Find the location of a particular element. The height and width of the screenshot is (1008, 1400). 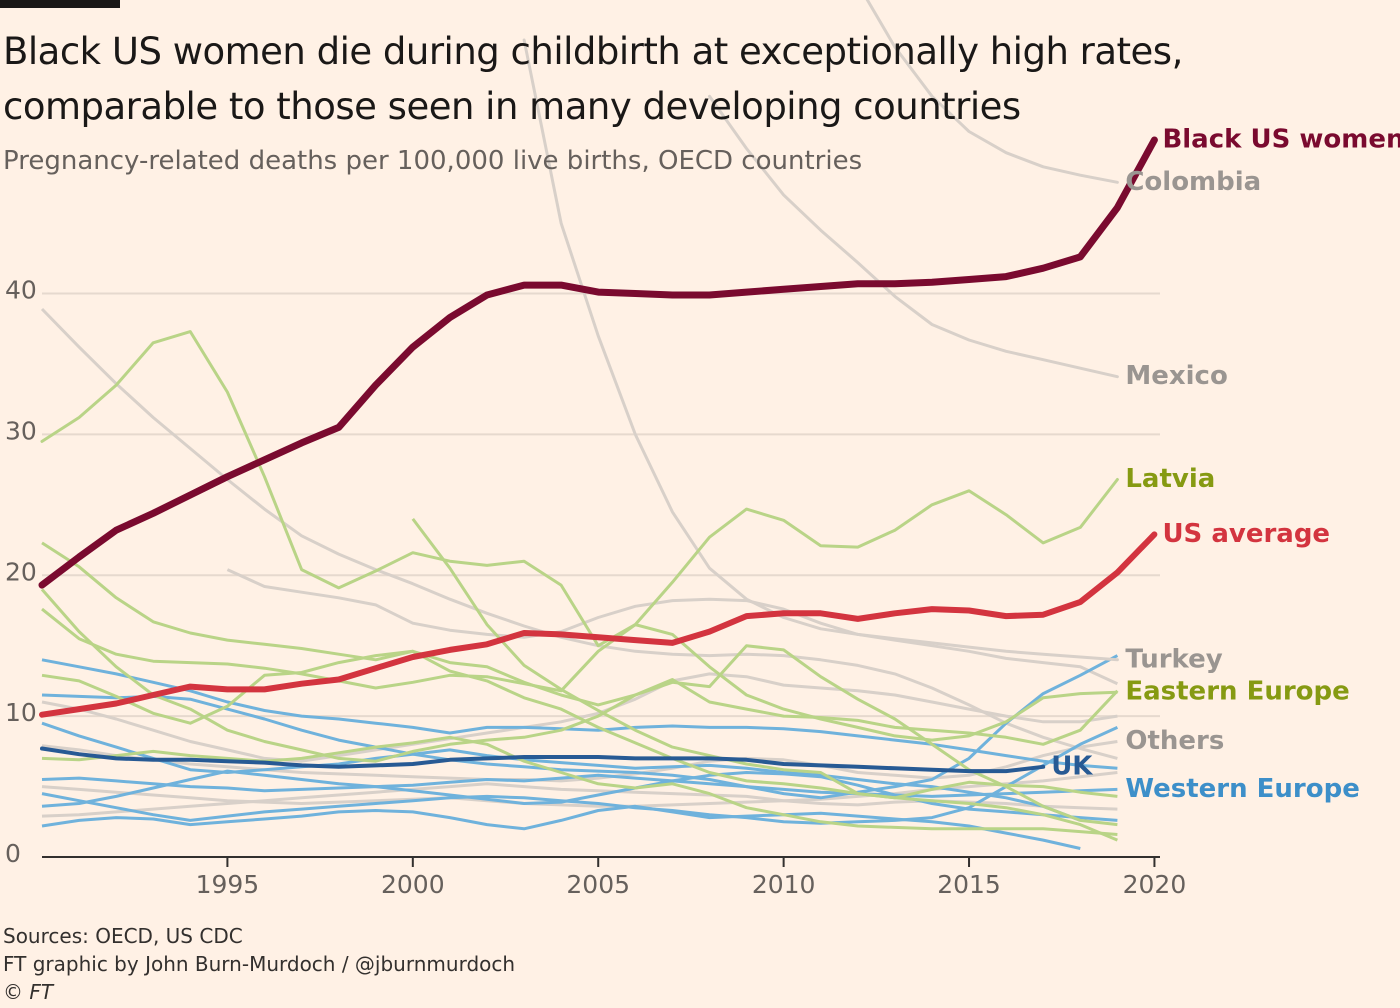

x-tick-label: 2000 is located at coordinates (413, 884).